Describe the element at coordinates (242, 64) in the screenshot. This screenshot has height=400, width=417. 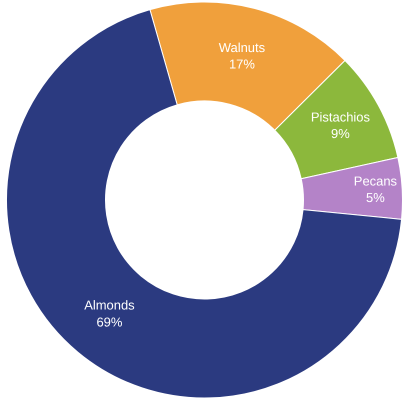
I see `data-label: 17%` at that location.